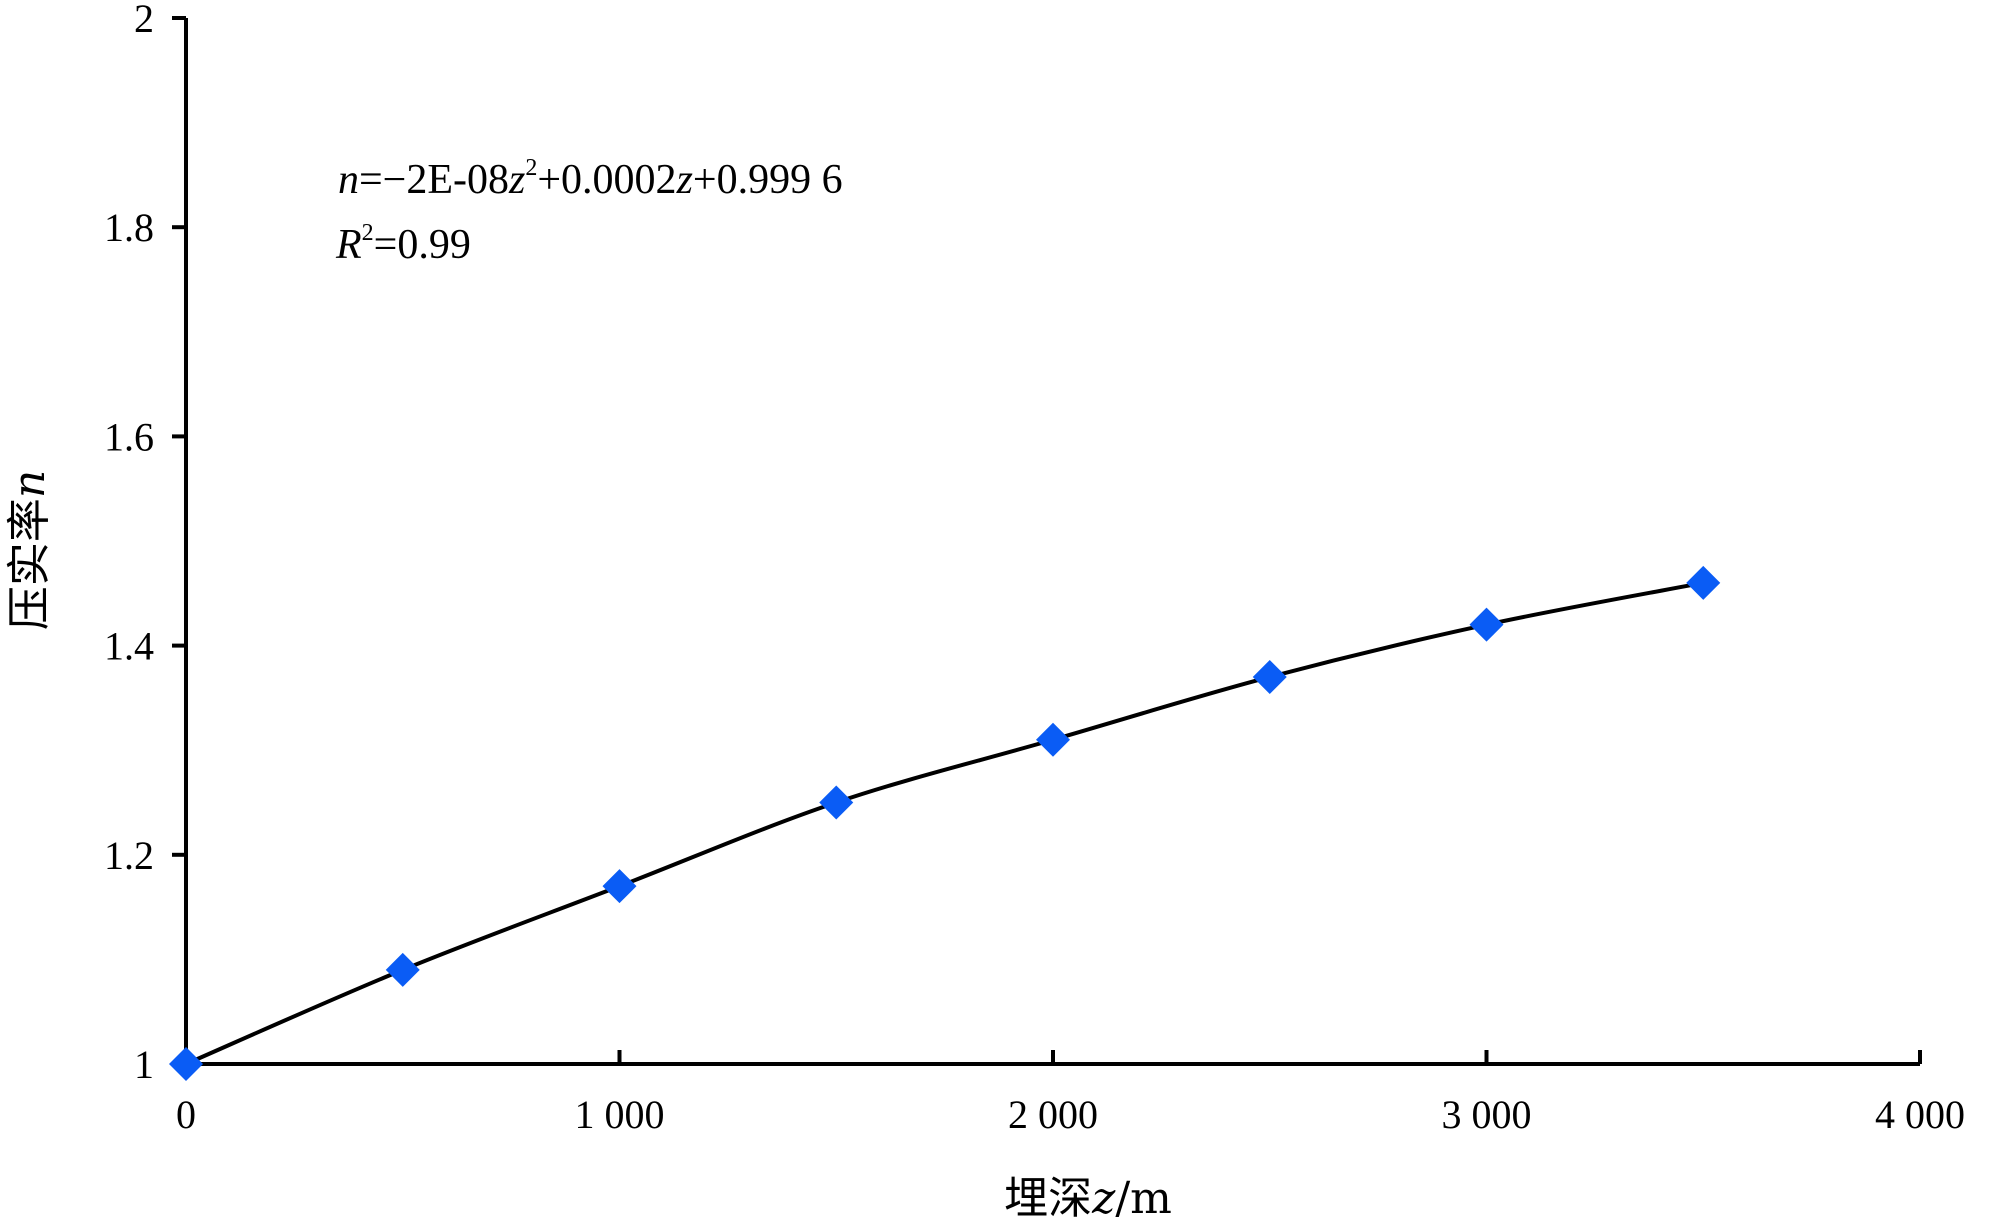 The width and height of the screenshot is (2005, 1219). Describe the element at coordinates (768, 180) in the screenshot. I see `eq-part3: +0.999 6` at that location.